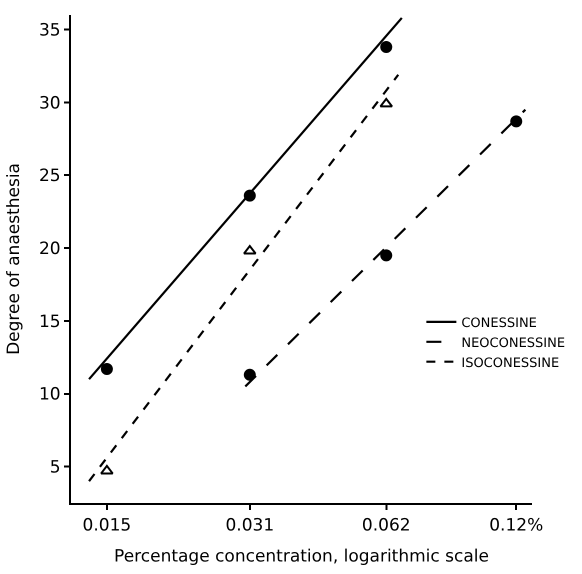 This screenshot has height=574, width=582. Describe the element at coordinates (49, 103) in the screenshot. I see `y-tick-label: 30` at that location.